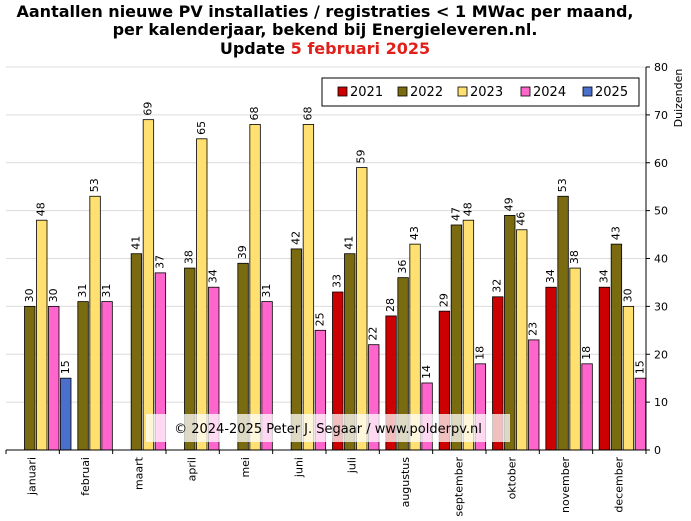 The height and width of the screenshot is (521, 691). What do you see at coordinates (319, 319) in the screenshot?
I see `value-label: 25` at bounding box center [319, 319].